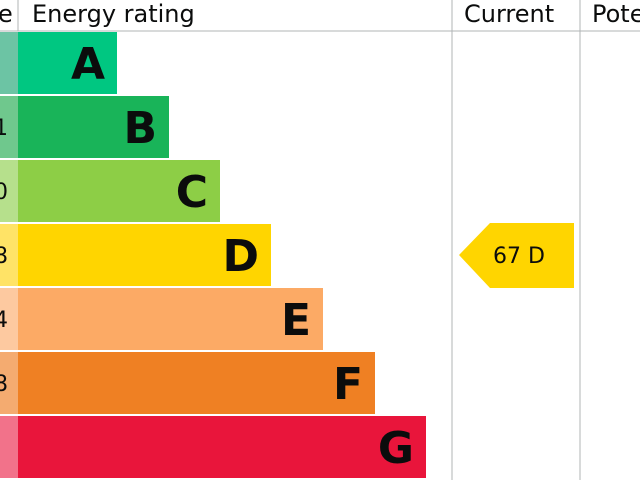  Describe the element at coordinates (93, 127) in the screenshot. I see `band-bar-b` at that location.